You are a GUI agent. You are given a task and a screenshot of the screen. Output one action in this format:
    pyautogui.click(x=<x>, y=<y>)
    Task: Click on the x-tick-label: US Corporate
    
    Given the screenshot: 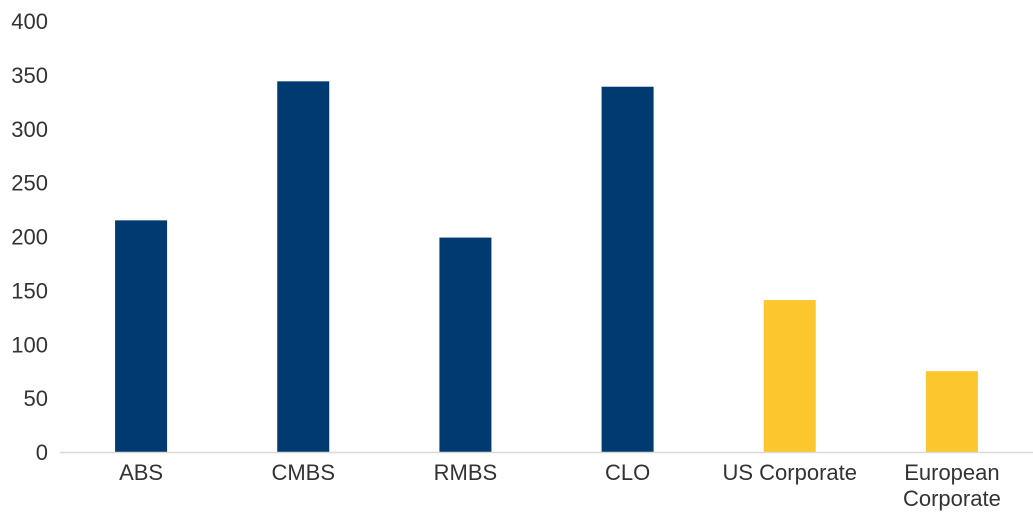 What is the action you would take?
    pyautogui.click(x=789, y=472)
    